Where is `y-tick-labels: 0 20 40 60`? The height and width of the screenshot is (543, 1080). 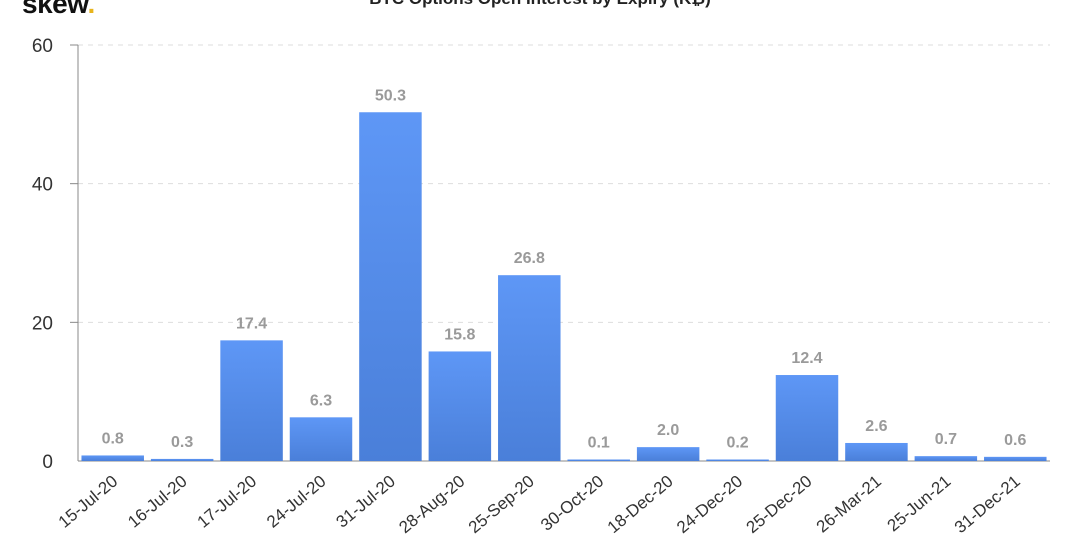 y-tick-labels: 0 20 40 60 is located at coordinates (42, 254).